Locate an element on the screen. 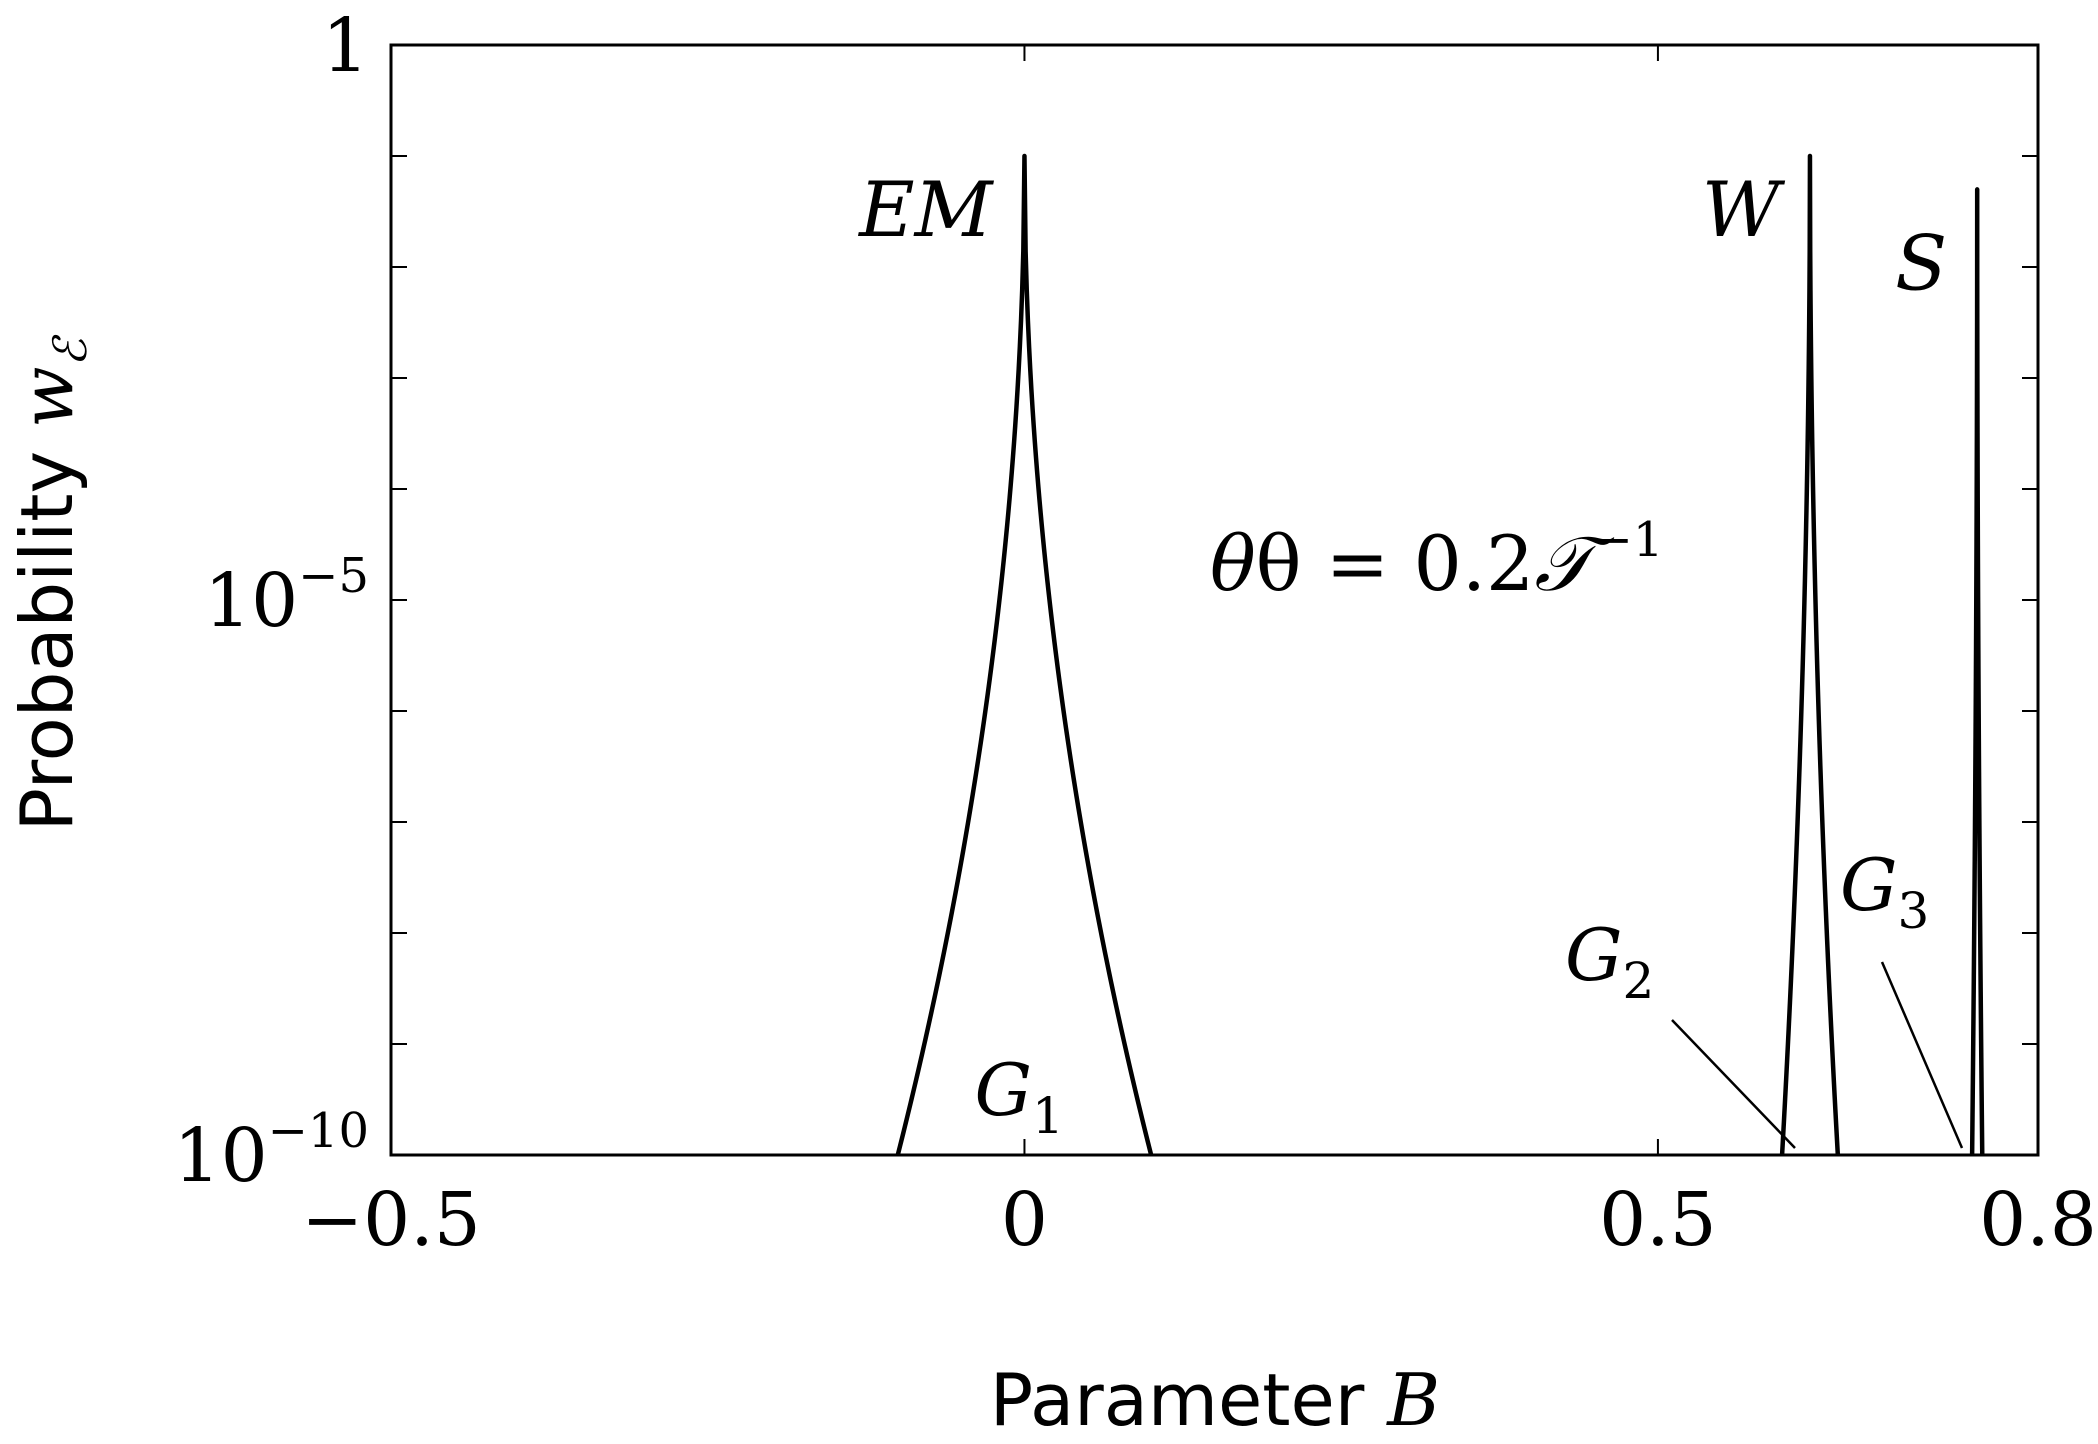 The height and width of the screenshot is (1444, 2098). y-tick-label: 1 is located at coordinates (345, 46).